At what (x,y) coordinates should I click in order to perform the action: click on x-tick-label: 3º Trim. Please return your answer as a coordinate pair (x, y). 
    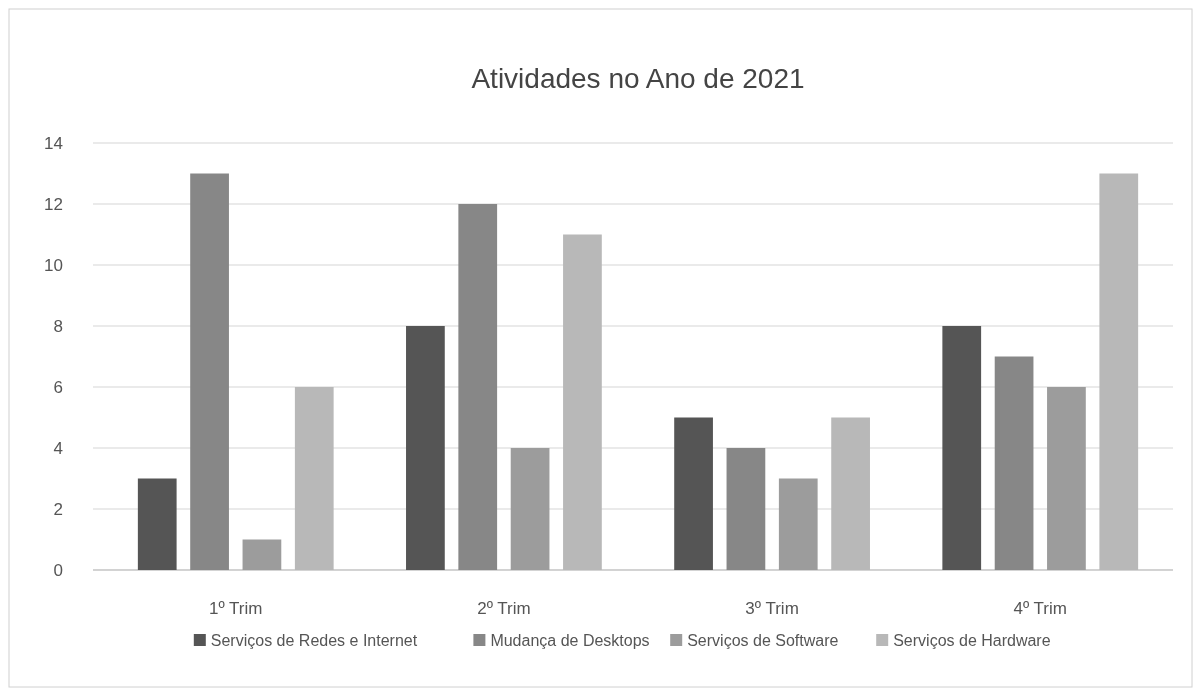
    Looking at the image, I should click on (772, 608).